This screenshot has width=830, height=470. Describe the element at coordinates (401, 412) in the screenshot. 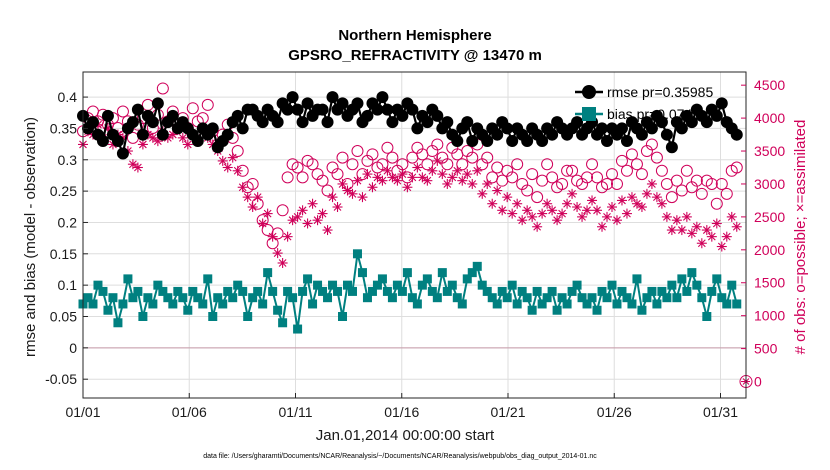

I see `x-tick-label: 01/16` at that location.